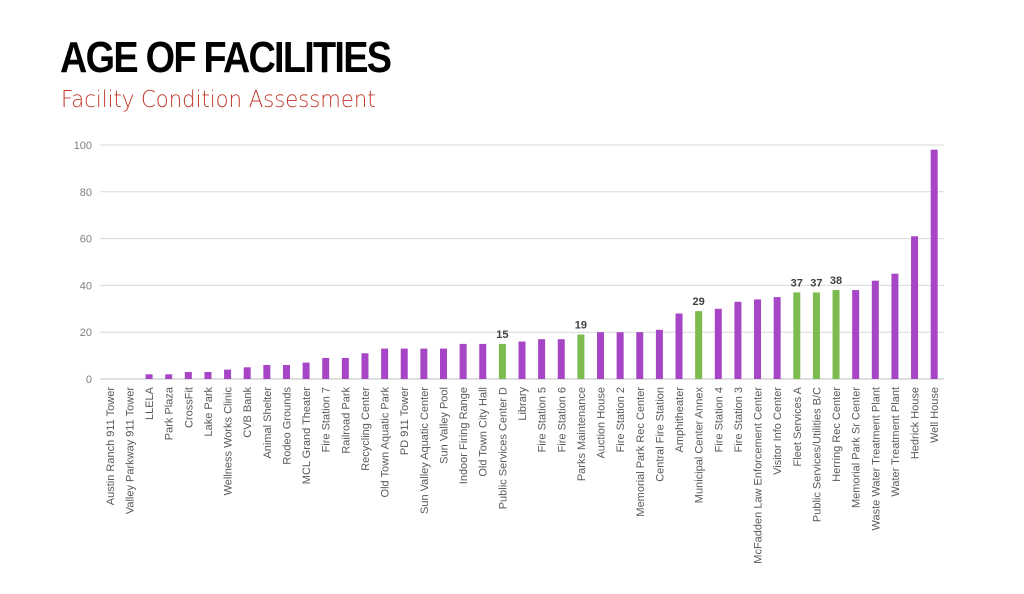  I want to click on y-tick-label: 60, so click(86, 240).